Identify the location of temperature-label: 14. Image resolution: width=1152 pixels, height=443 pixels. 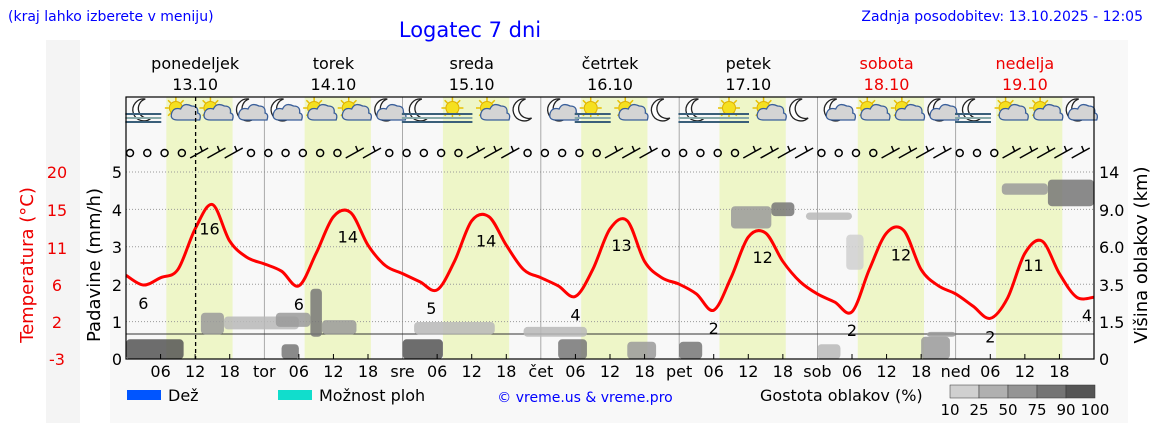
(348, 237).